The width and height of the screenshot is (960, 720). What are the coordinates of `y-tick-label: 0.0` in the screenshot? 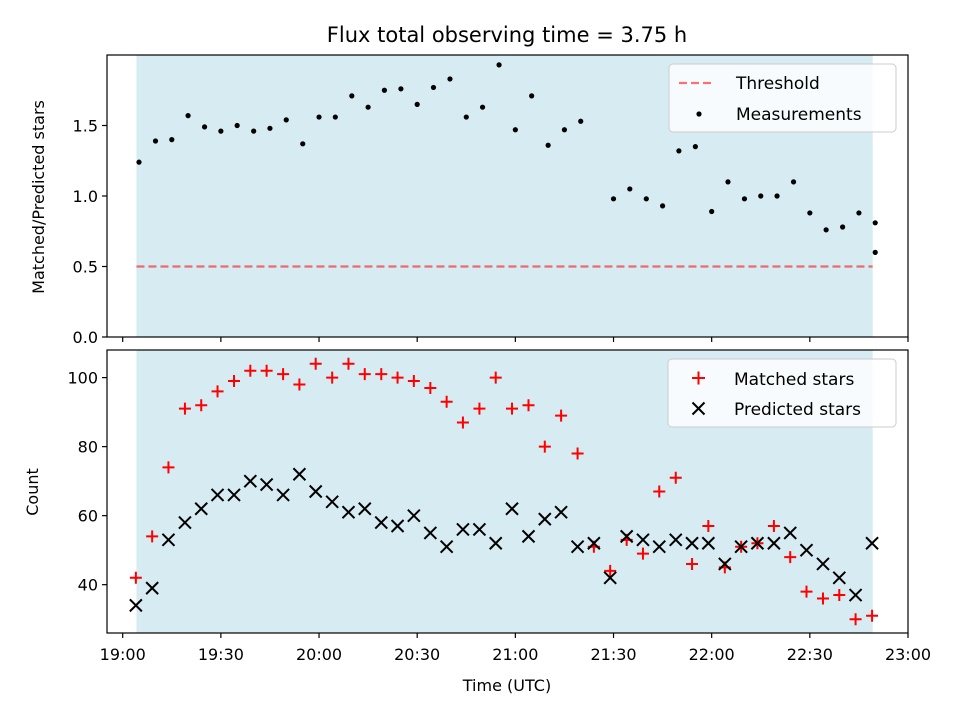 It's located at (85, 337).